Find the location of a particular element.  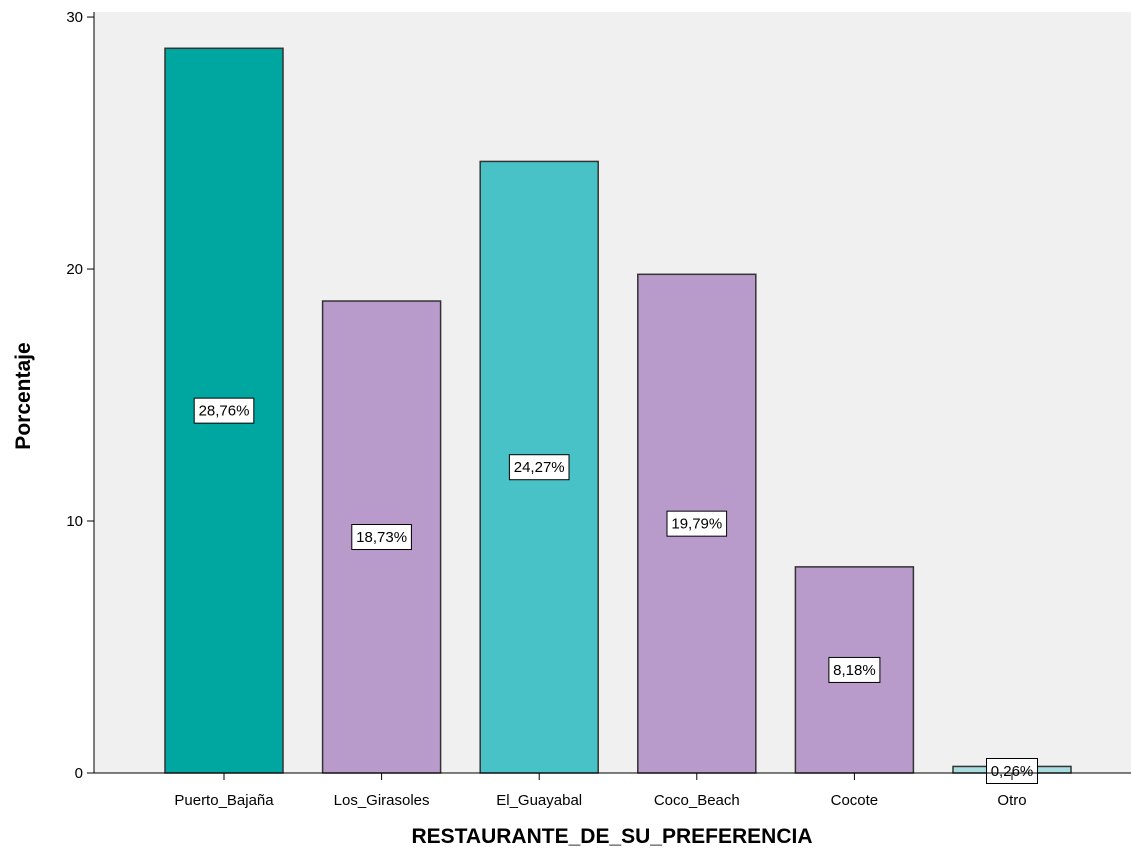

data-label-text: 18,73% is located at coordinates (381, 537).